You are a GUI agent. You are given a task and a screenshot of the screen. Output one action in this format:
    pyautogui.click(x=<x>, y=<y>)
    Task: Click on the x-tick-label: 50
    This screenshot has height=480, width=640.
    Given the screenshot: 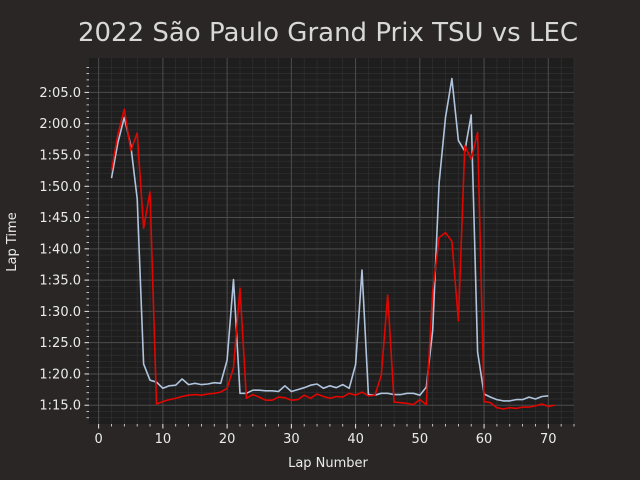 What is the action you would take?
    pyautogui.click(x=420, y=439)
    